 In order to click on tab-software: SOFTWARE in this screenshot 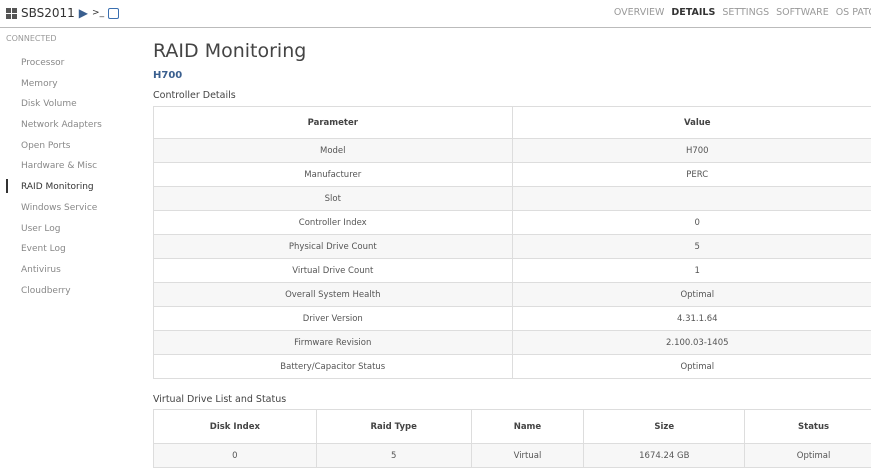, I will do `click(802, 12)`.